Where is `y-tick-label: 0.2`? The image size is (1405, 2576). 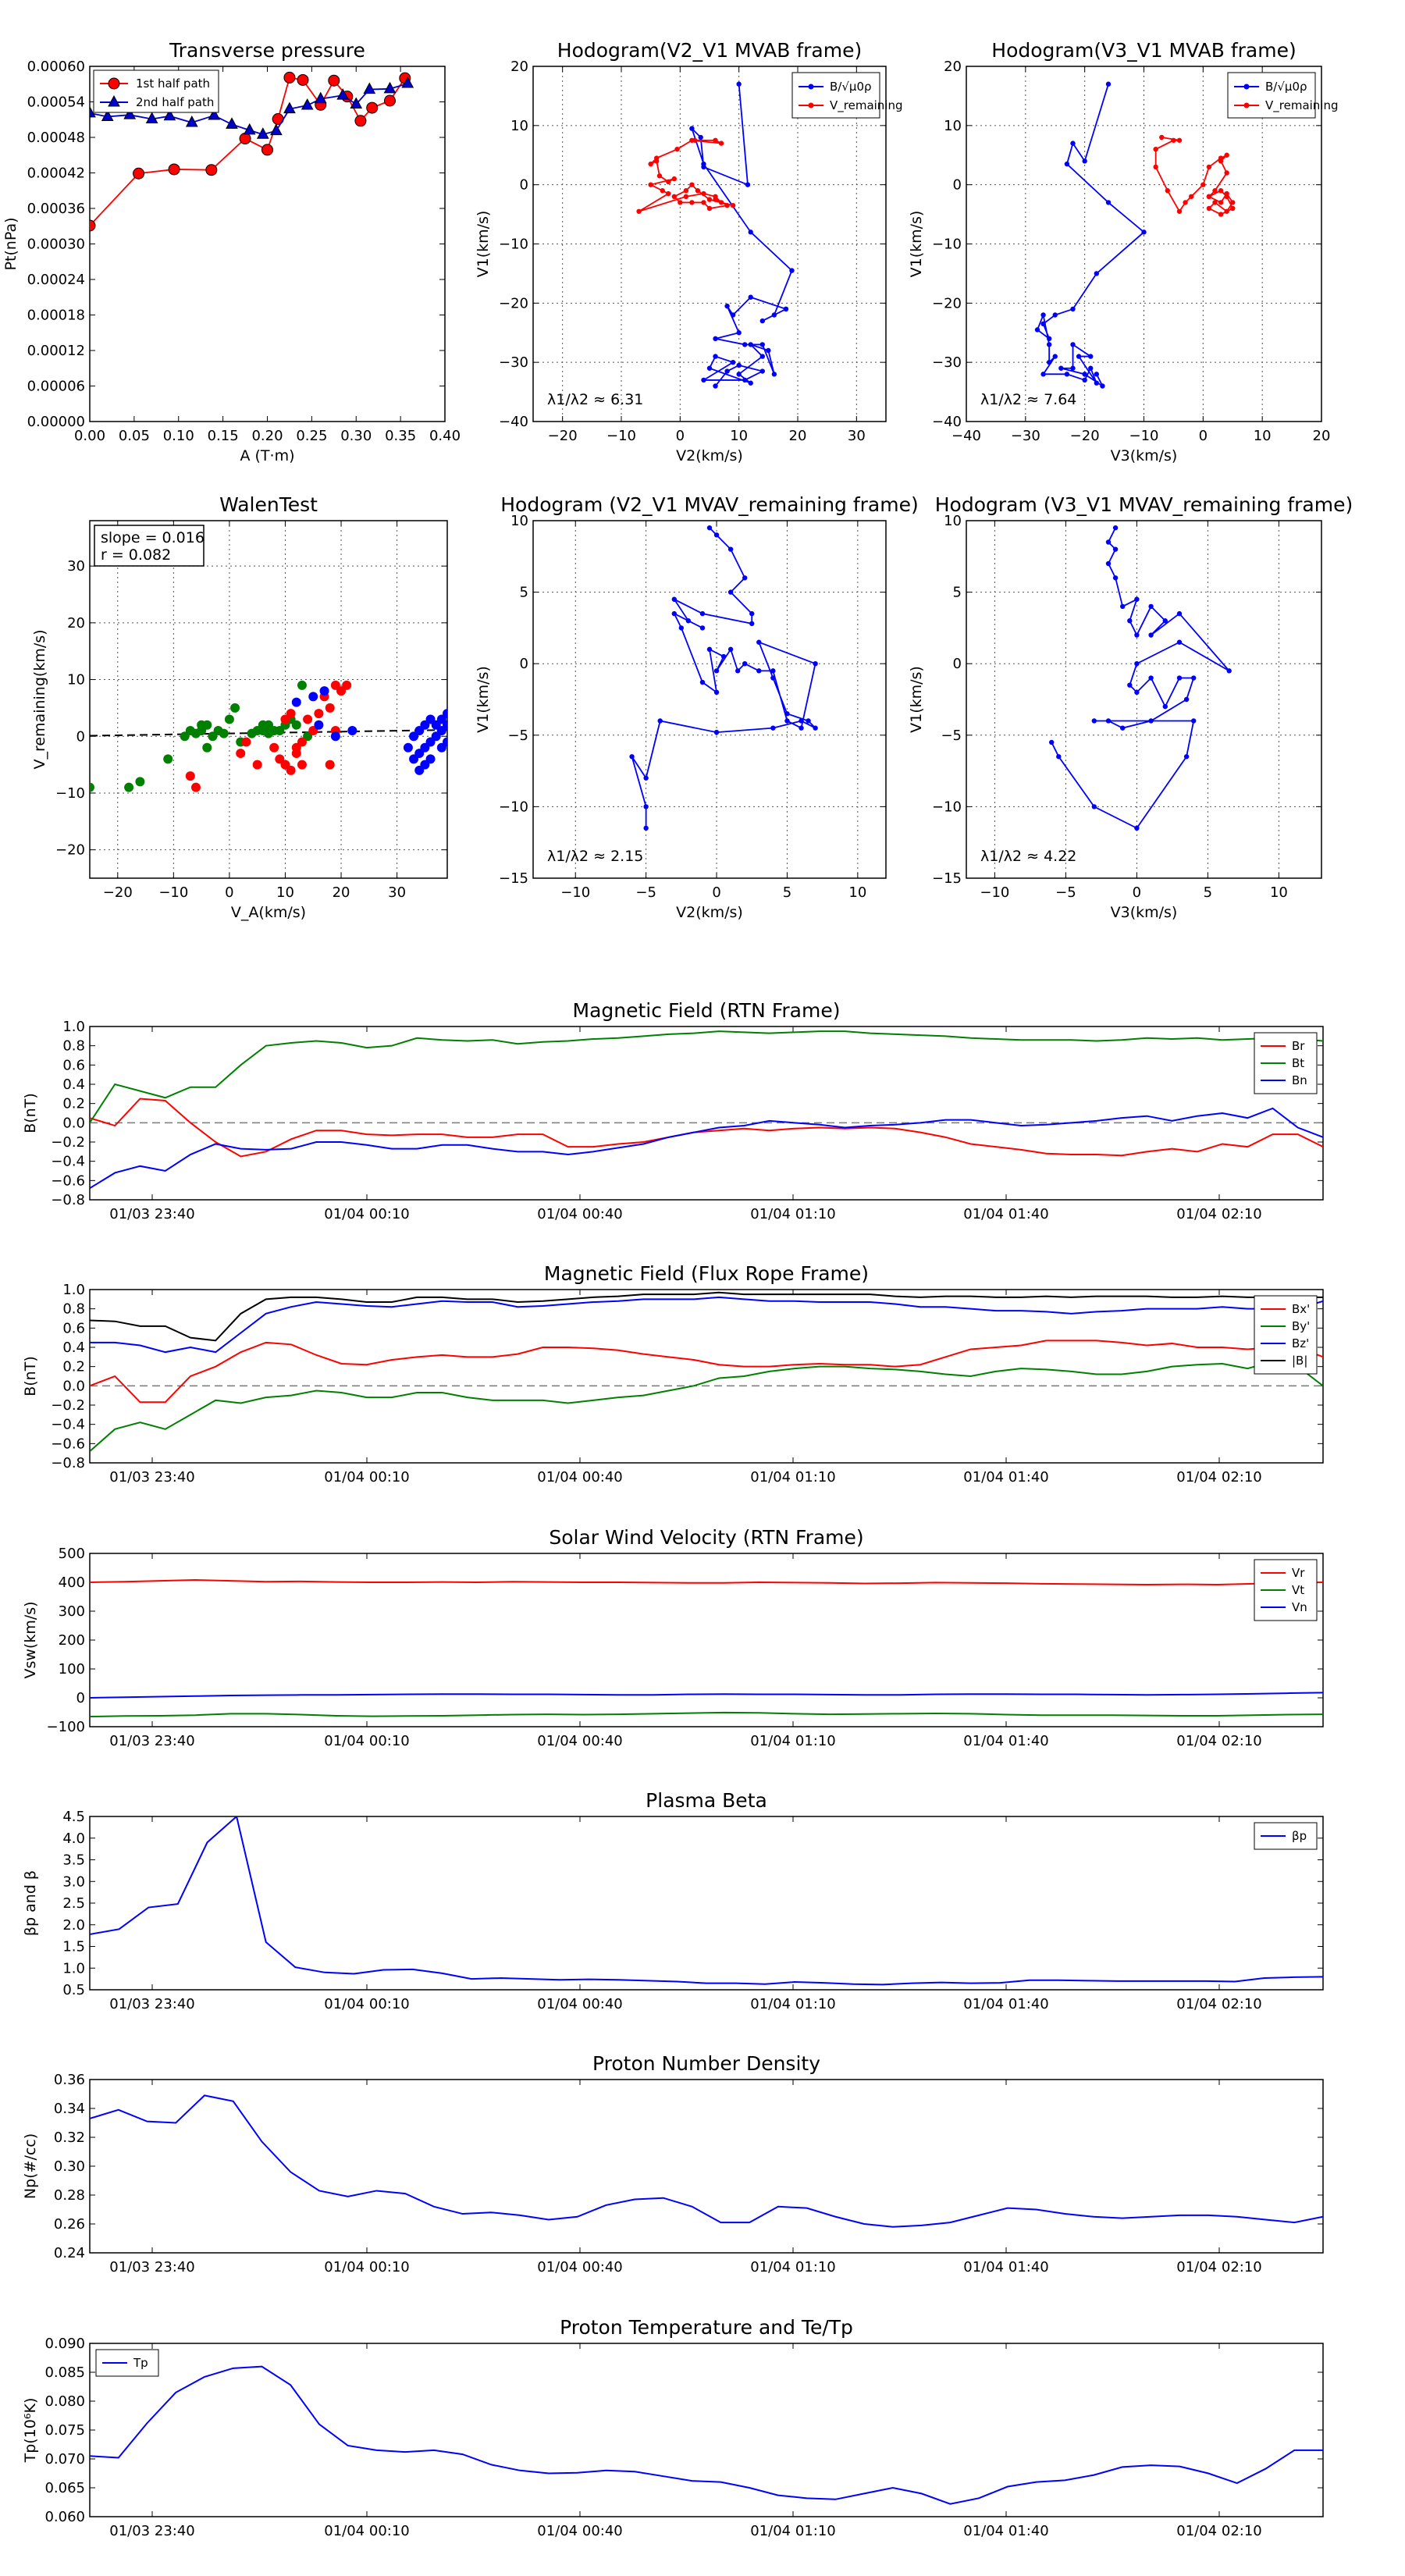
y-tick-label: 0.2 is located at coordinates (73, 1367).